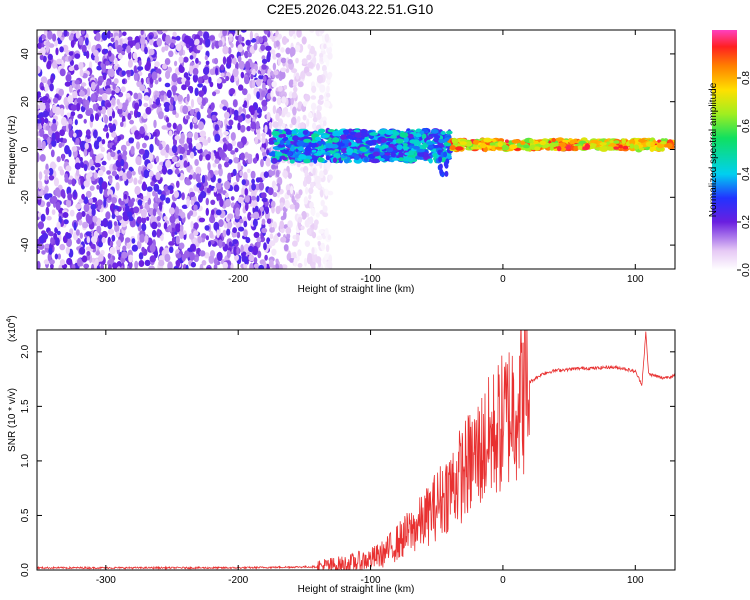 The image size is (750, 600). What do you see at coordinates (25, 244) in the screenshot?
I see `y-tick-label: -40` at bounding box center [25, 244].